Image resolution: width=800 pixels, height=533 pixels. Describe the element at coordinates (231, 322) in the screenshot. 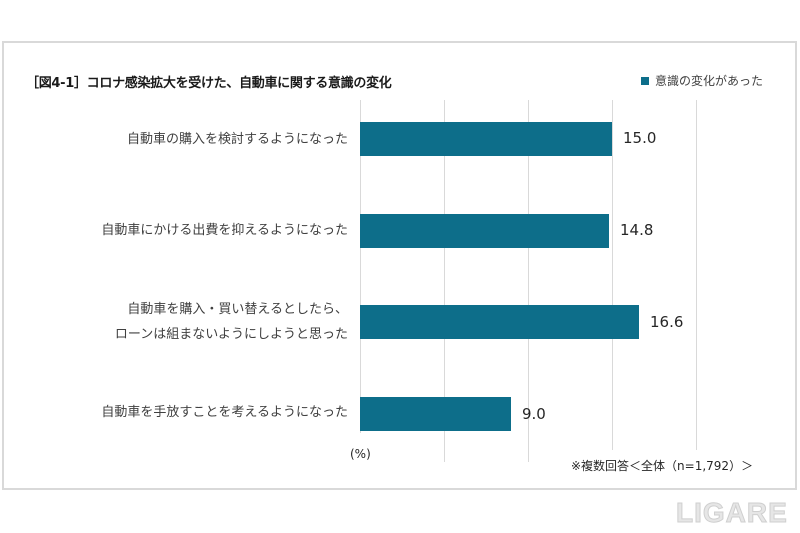

I see `category-label-3: 自動車を購入・買い替えるとしたら、 ローンは組まないようにしようと思った` at that location.